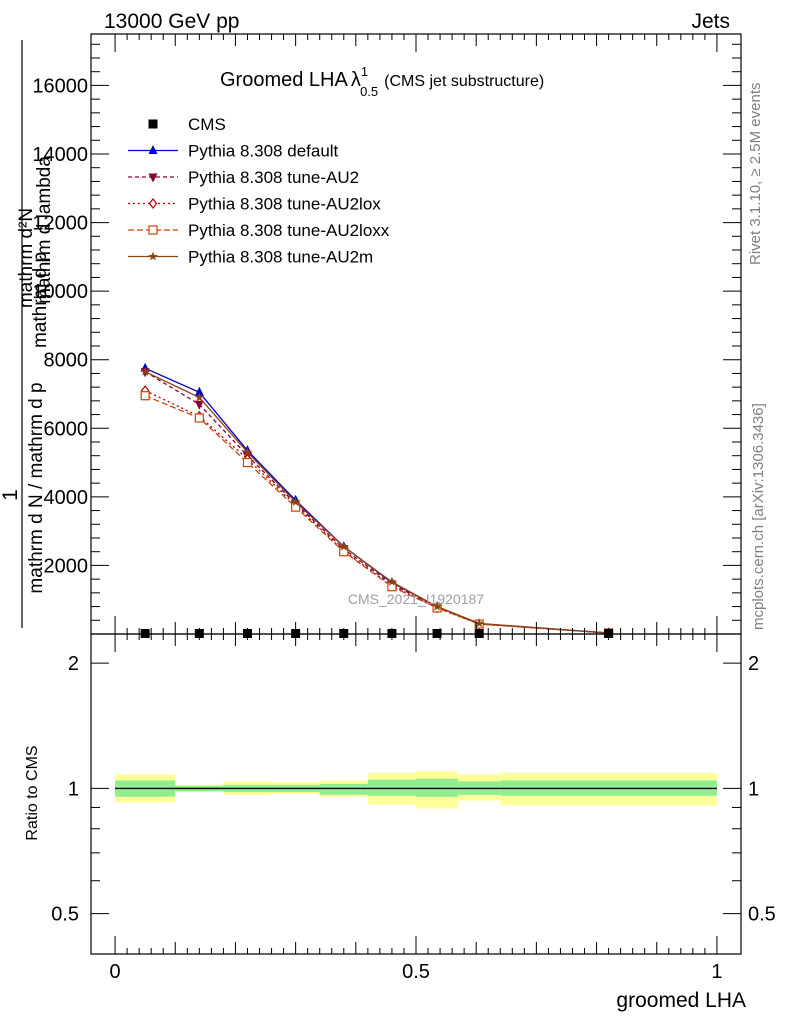  Describe the element at coordinates (60, 224) in the screenshot. I see `y-tick-label: 12000` at that location.